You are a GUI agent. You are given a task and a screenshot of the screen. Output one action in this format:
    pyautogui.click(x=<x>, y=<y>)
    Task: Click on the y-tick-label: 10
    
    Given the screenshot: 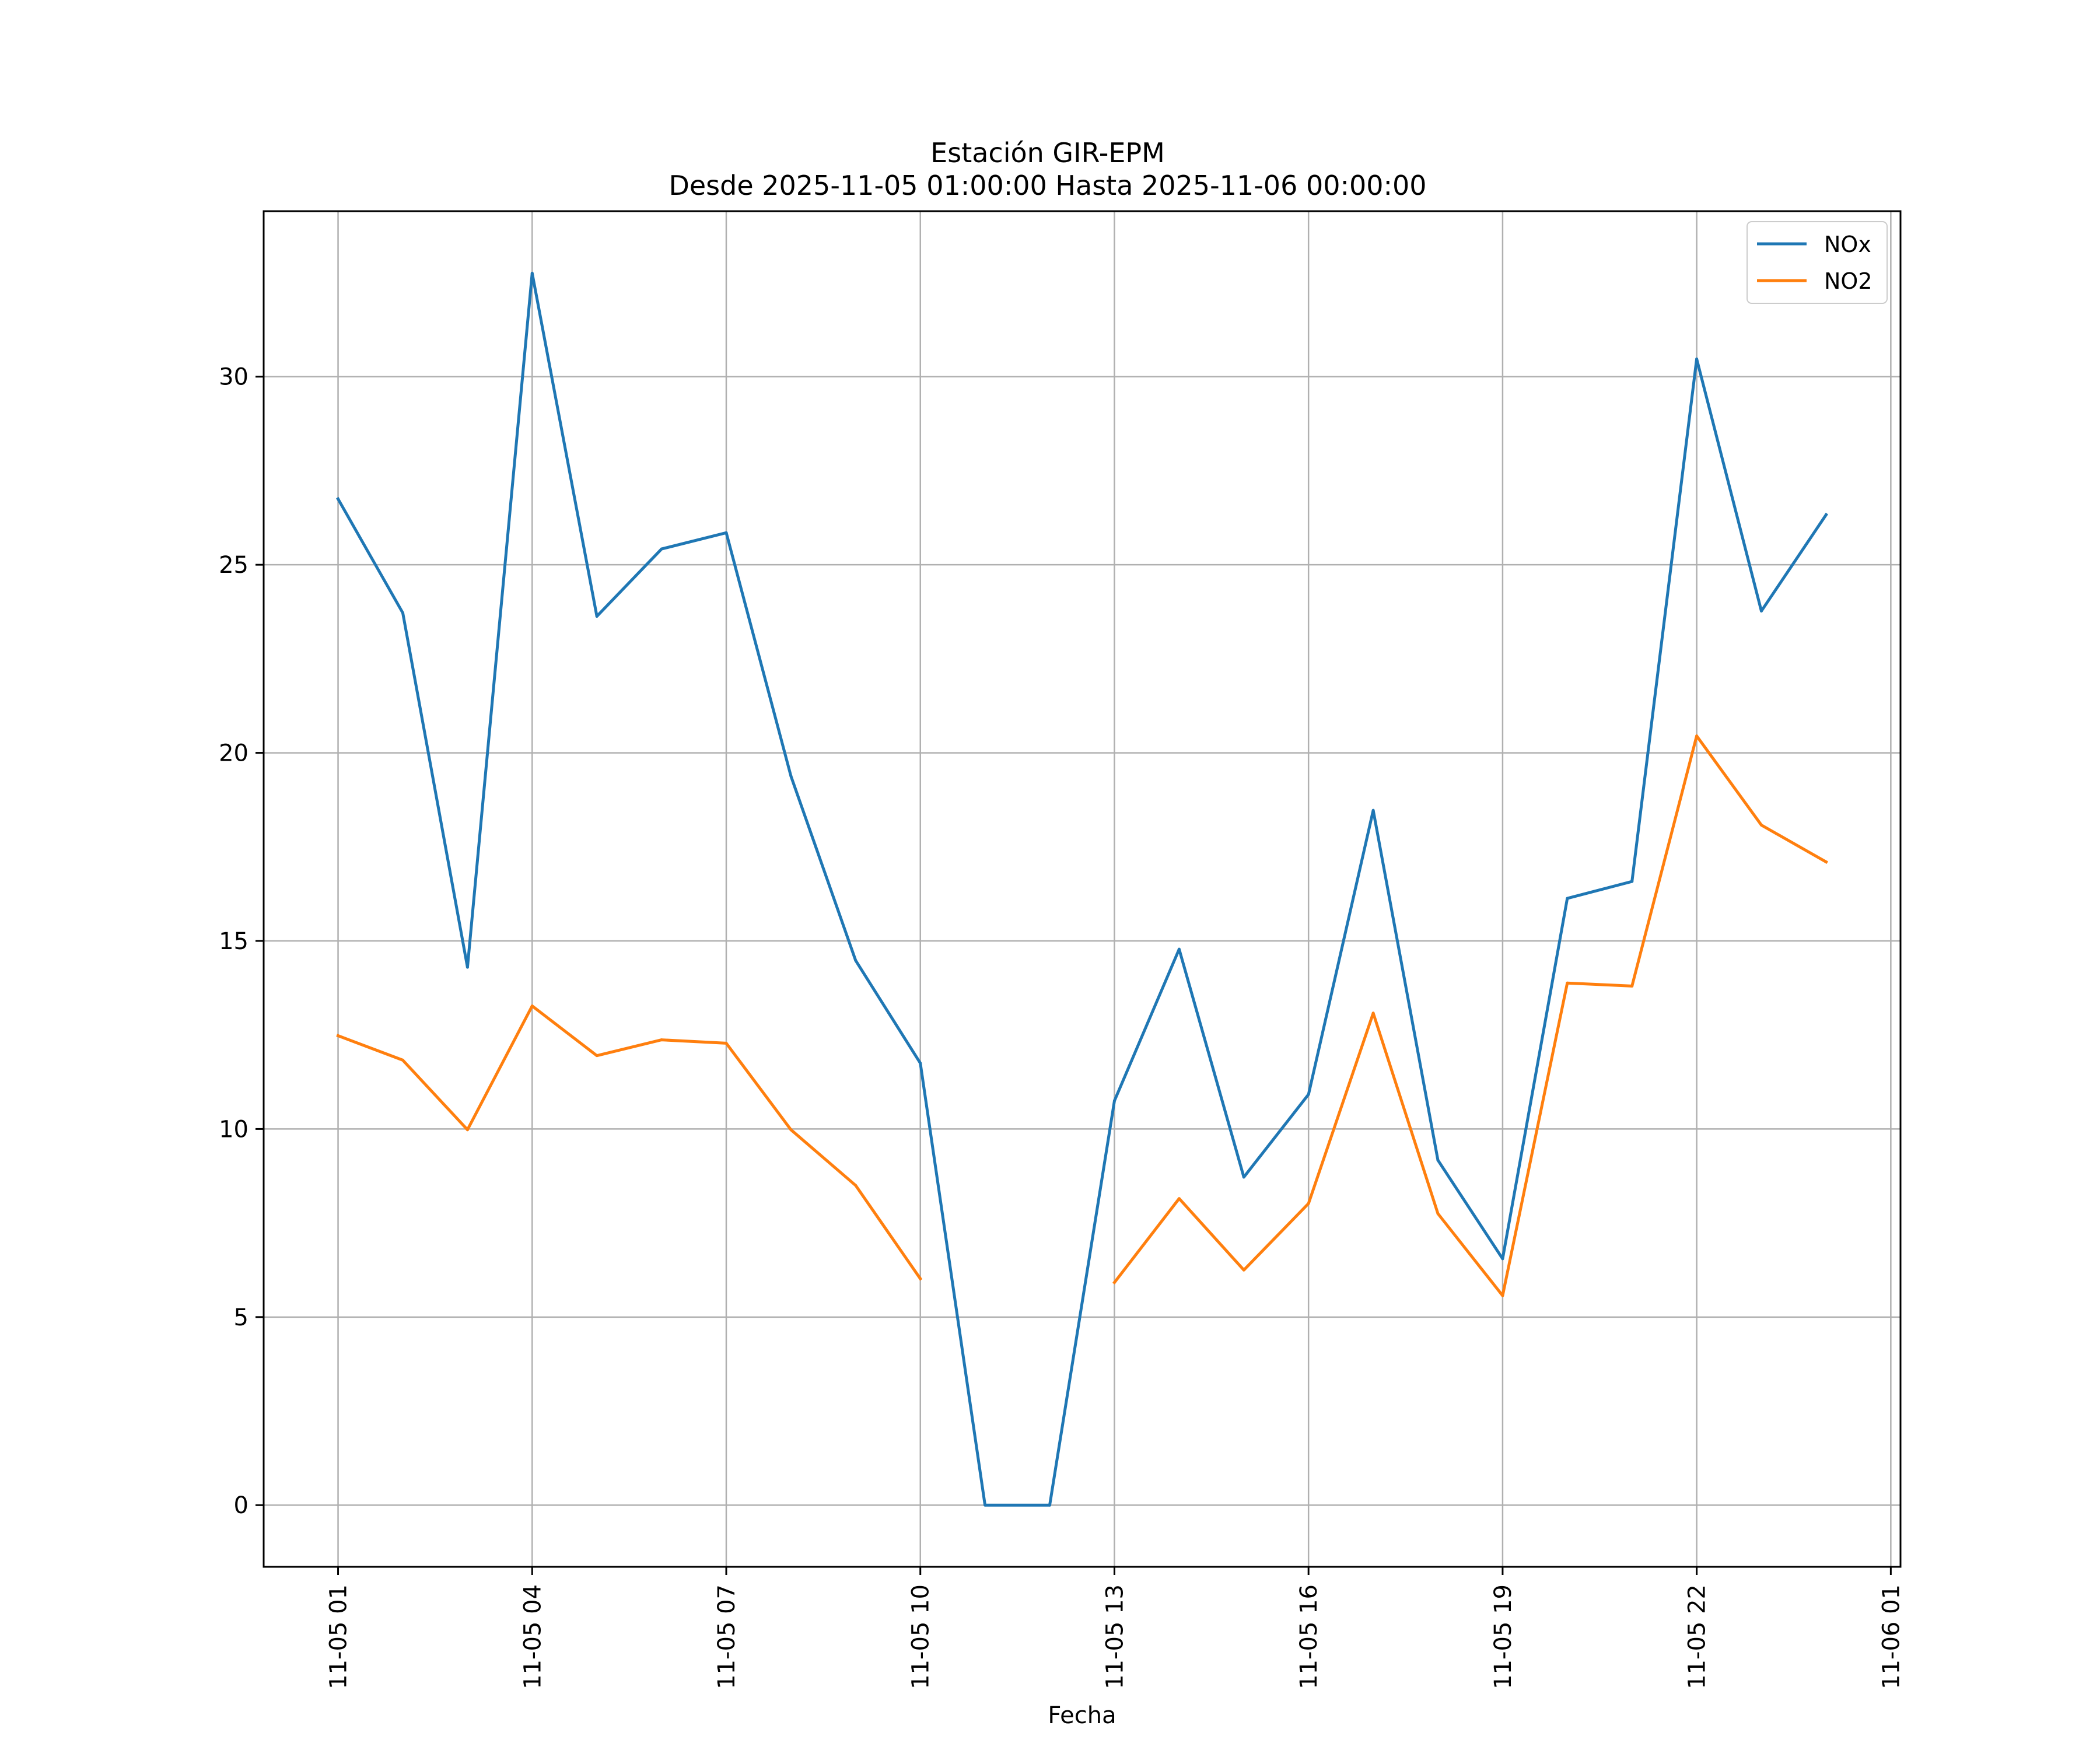 What is the action you would take?
    pyautogui.click(x=234, y=1129)
    